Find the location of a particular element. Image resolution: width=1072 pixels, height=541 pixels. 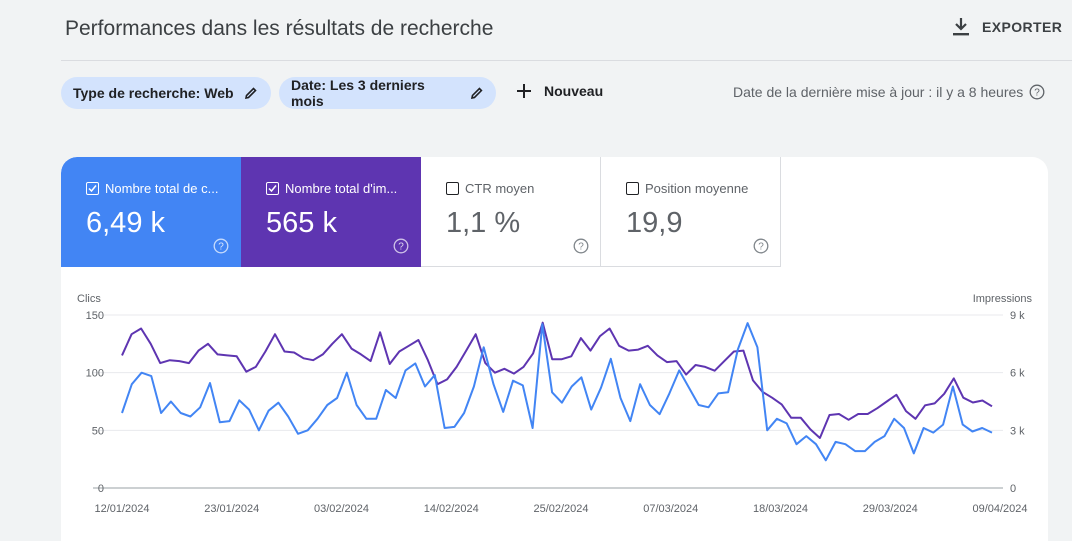

left-tick-label: 0 is located at coordinates (101, 489).